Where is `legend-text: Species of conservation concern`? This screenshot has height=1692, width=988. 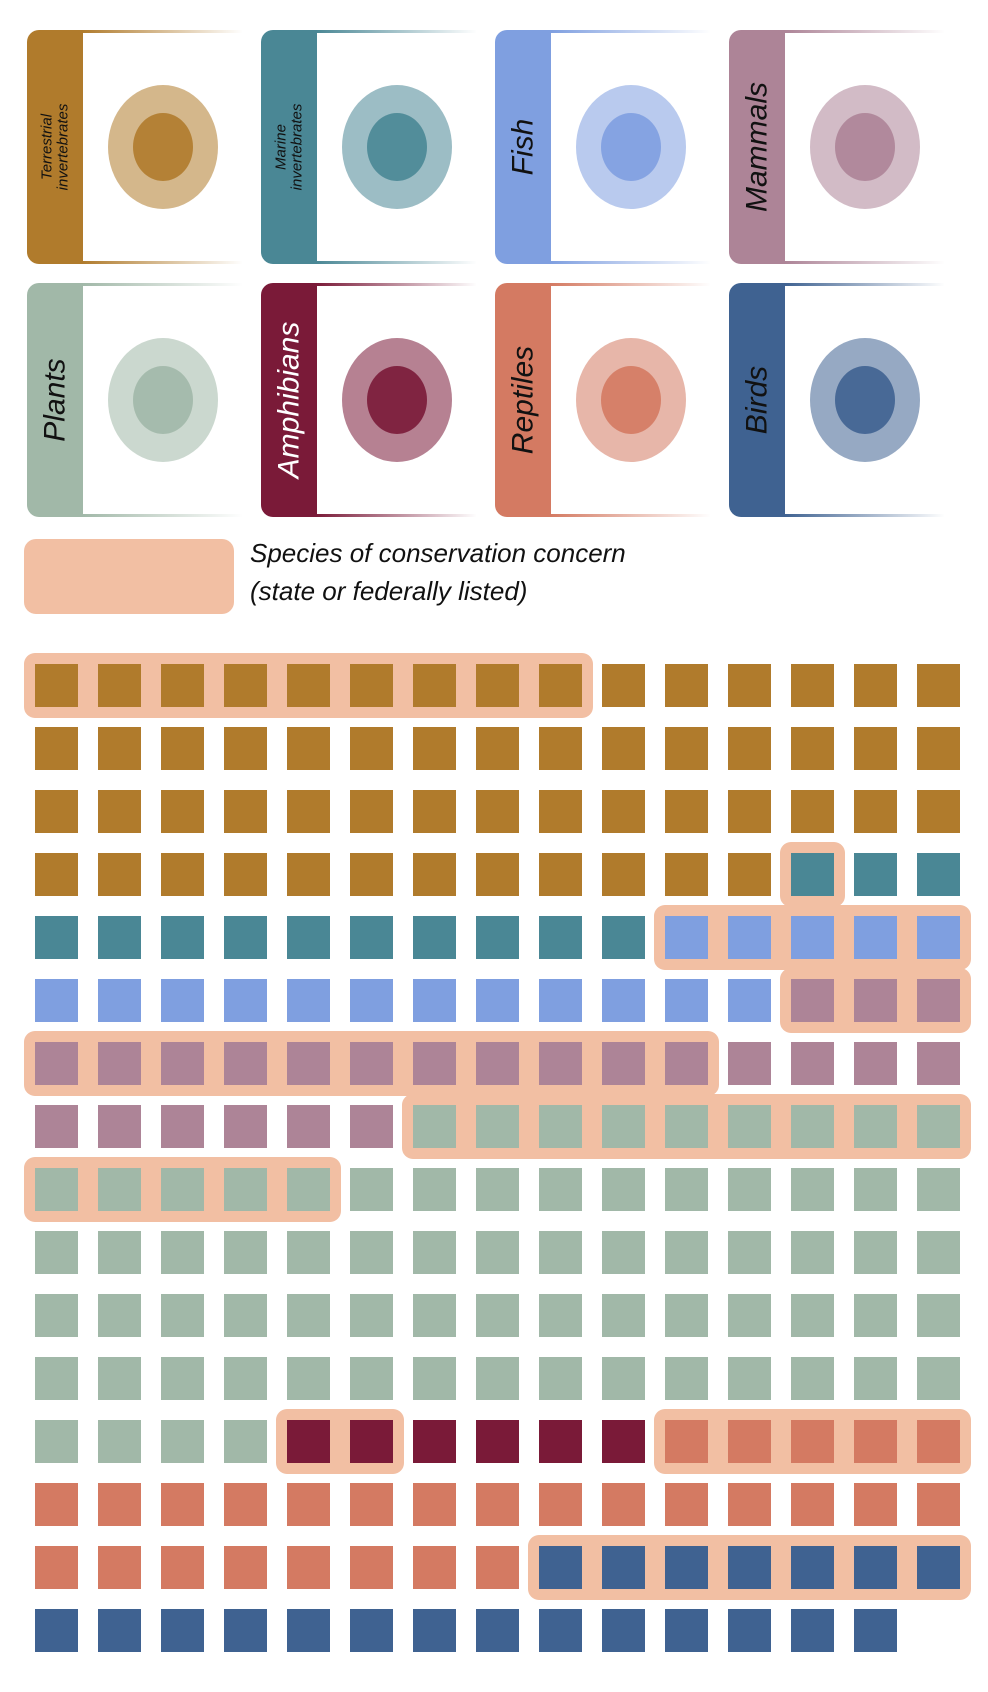
legend-text: Species of conservation concern is located at coordinates (438, 553).